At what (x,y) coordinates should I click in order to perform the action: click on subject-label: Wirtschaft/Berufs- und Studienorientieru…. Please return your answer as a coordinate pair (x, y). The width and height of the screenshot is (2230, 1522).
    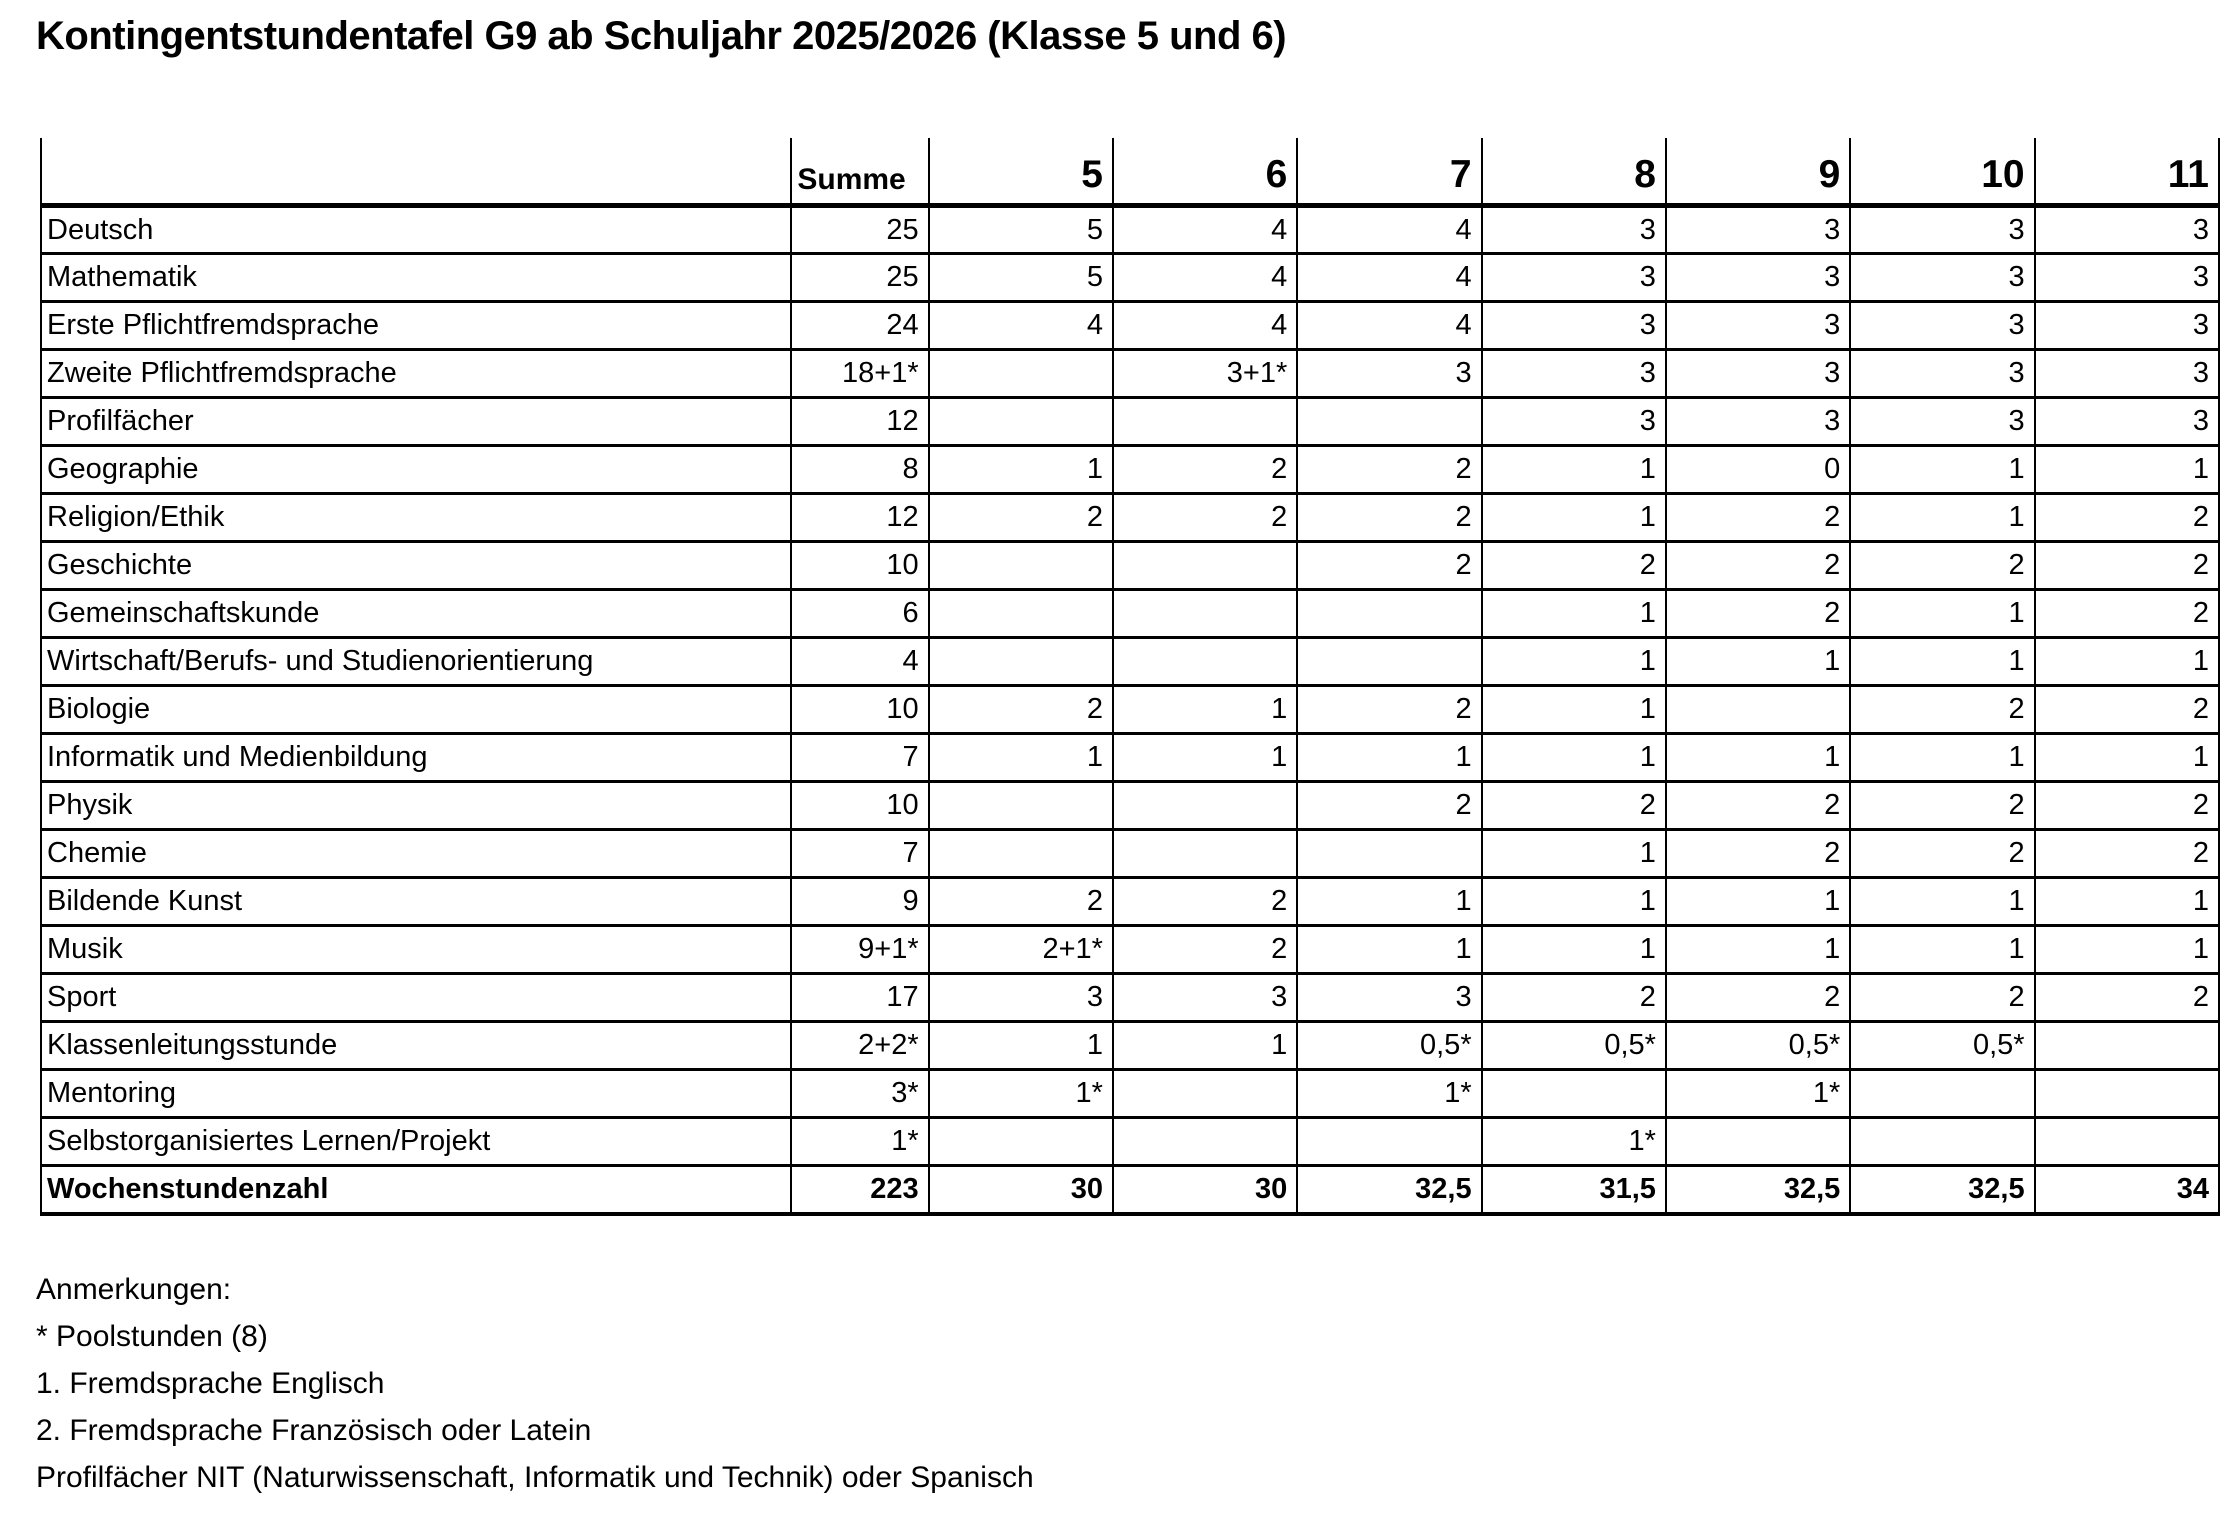
    Looking at the image, I should click on (416, 661).